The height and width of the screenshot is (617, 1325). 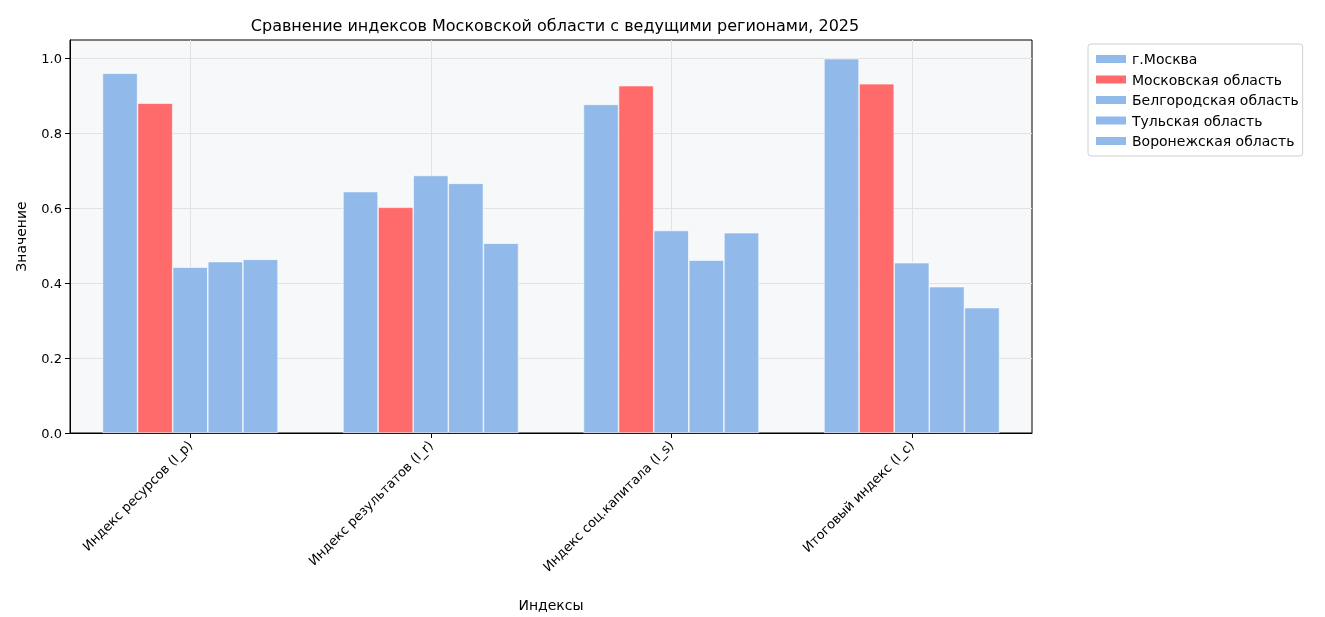 What do you see at coordinates (51, 283) in the screenshot?
I see `y-tick-label: 0.4` at bounding box center [51, 283].